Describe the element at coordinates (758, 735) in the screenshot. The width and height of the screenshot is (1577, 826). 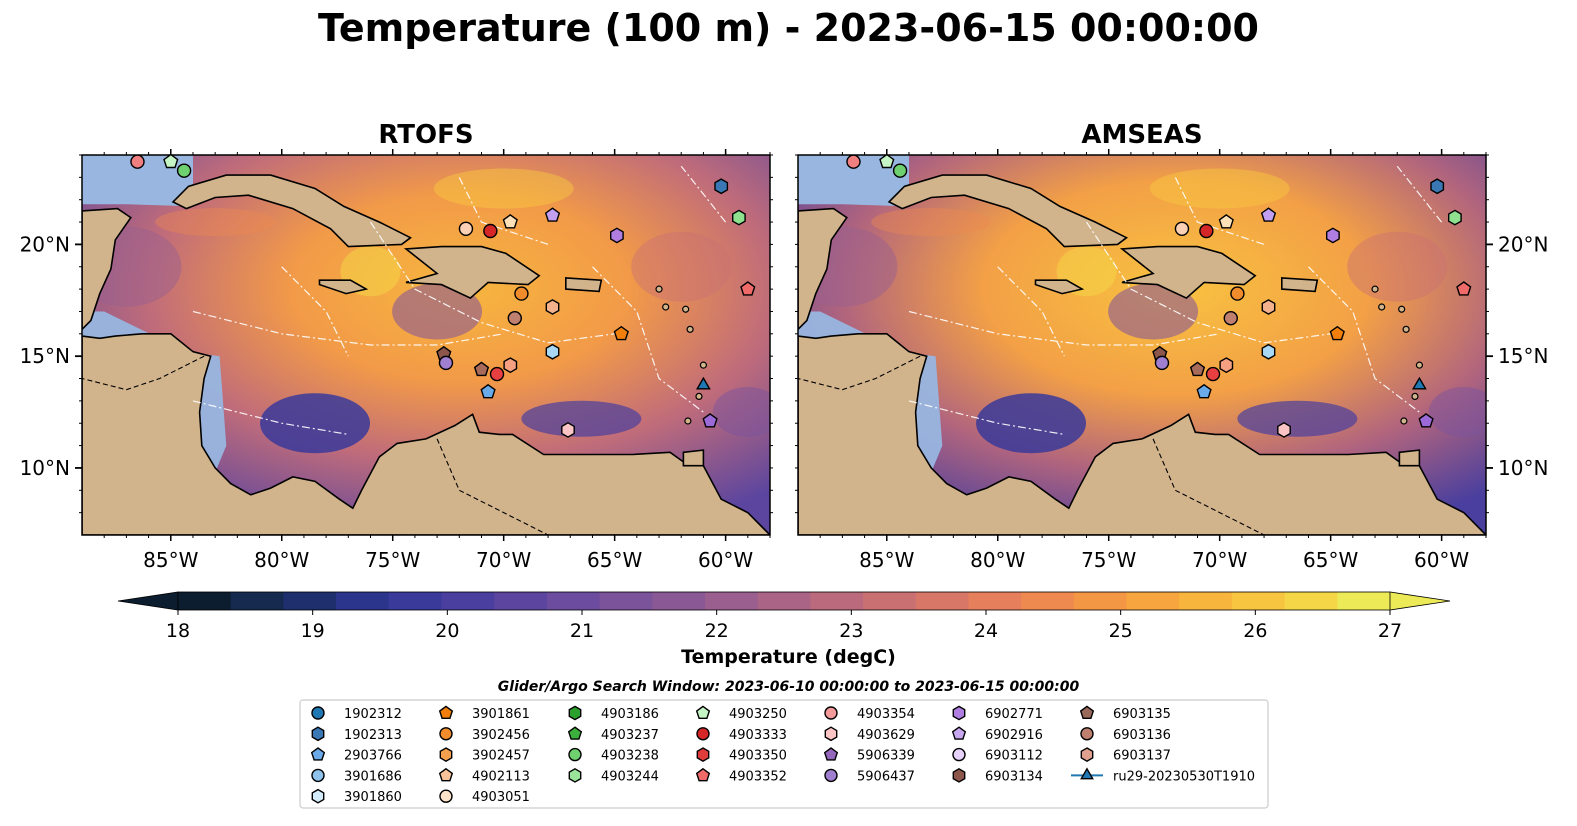
I see `legend-label: 4903333` at that location.